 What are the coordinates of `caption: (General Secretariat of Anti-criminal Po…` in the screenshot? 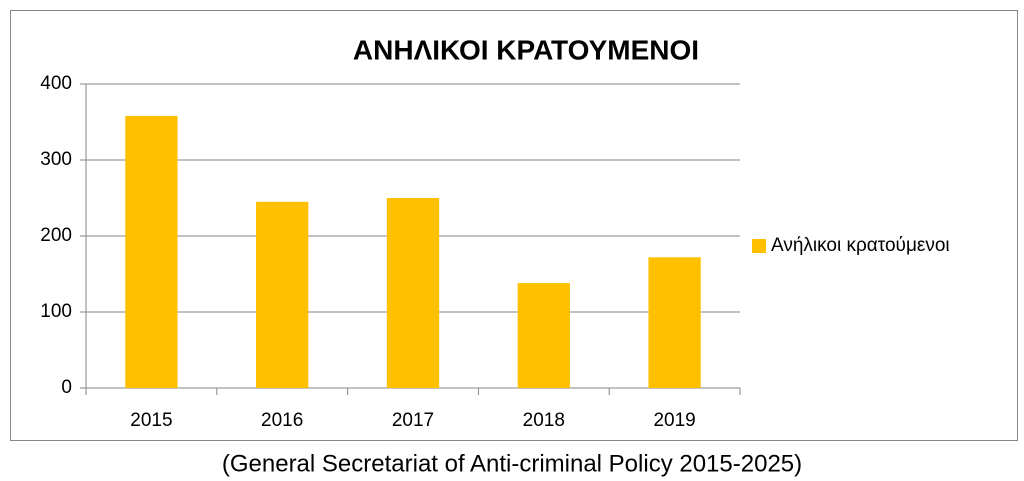 It's located at (512, 463).